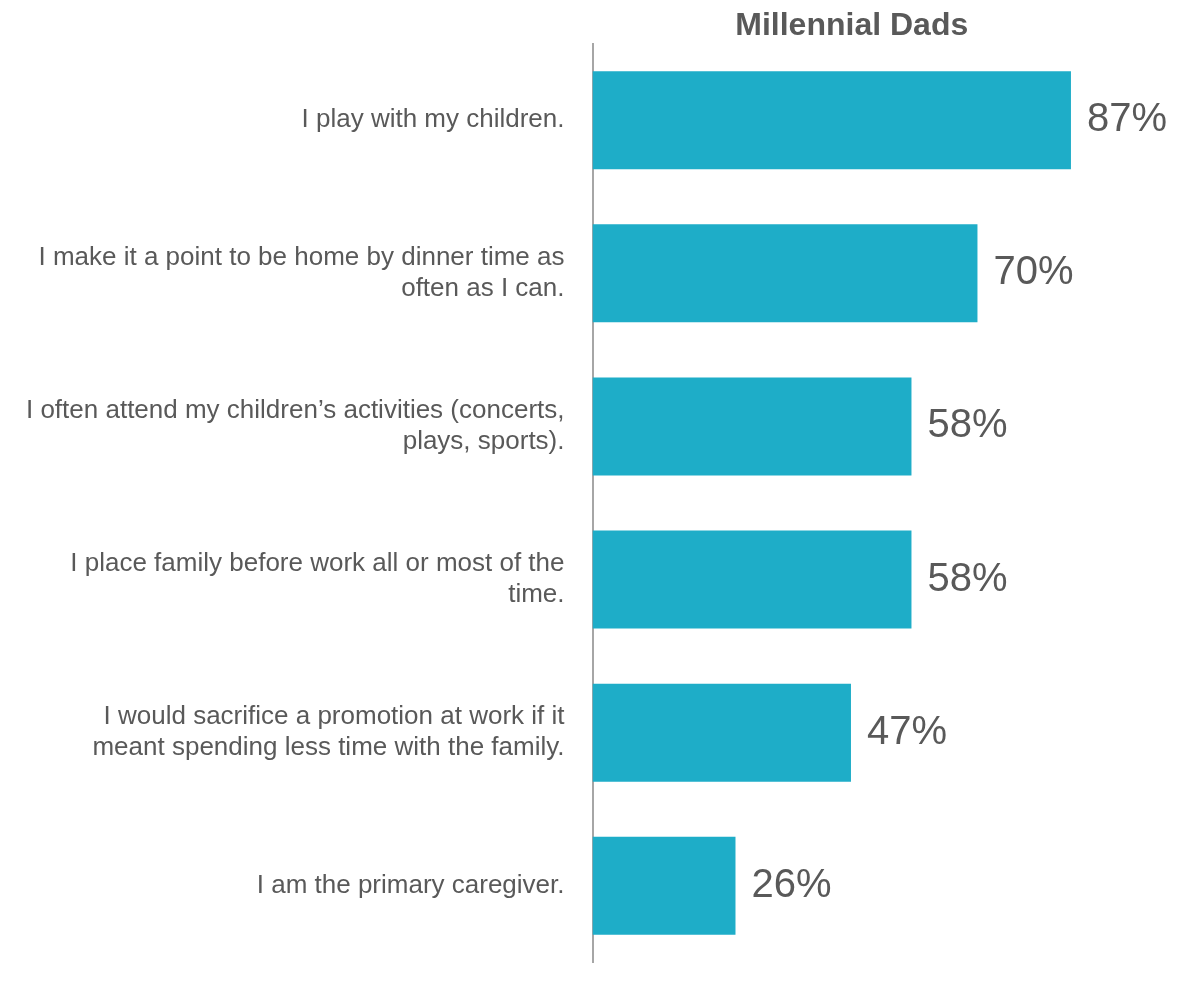 The width and height of the screenshot is (1181, 1006). Describe the element at coordinates (329, 731) in the screenshot. I see `y-tick-label: I would sacrifice a promotion at work if it meant spending less time with the family.` at that location.